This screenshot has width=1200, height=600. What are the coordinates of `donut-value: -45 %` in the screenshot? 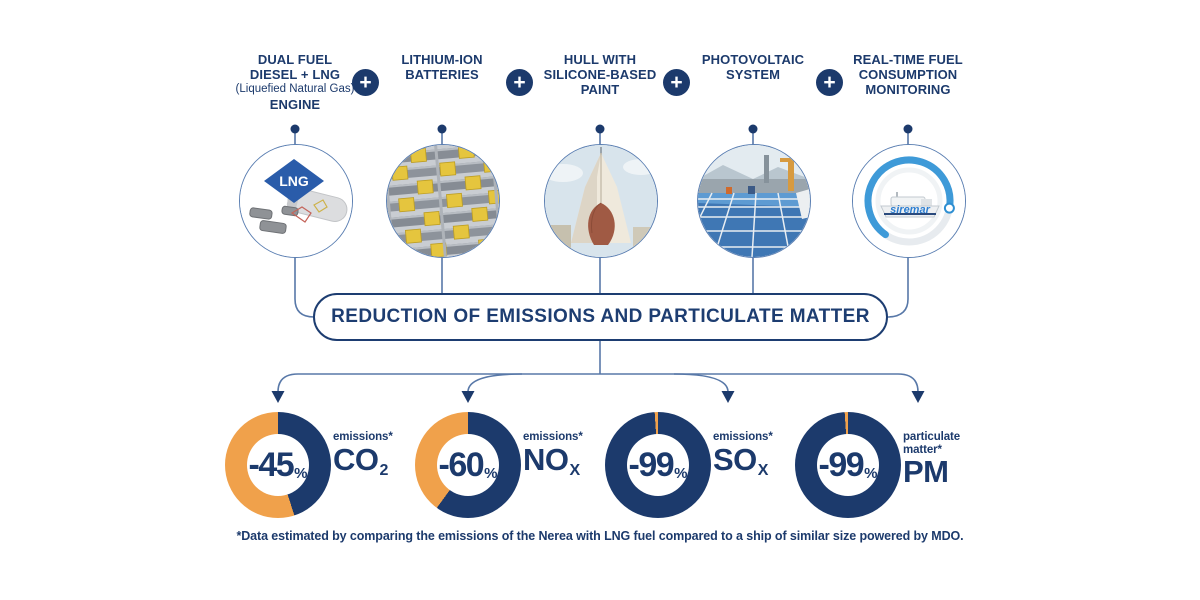 It's located at (278, 465).